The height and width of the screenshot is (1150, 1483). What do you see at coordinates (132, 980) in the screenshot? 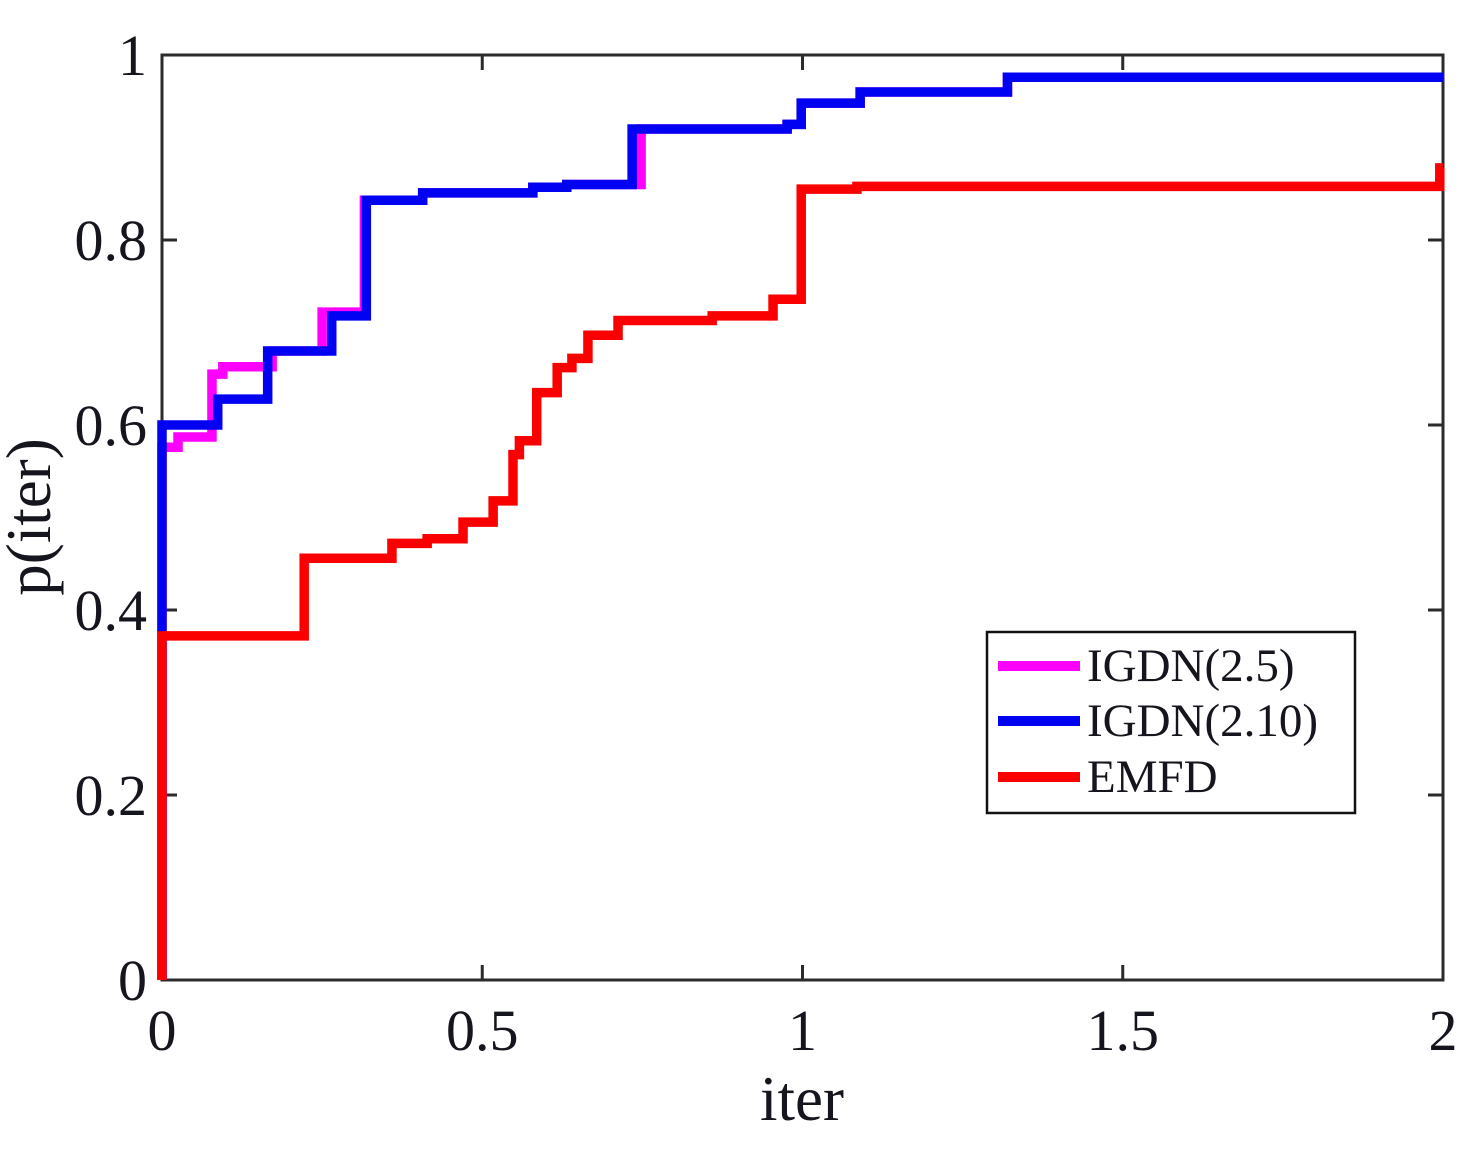
I see `y-tick-label: 0` at bounding box center [132, 980].